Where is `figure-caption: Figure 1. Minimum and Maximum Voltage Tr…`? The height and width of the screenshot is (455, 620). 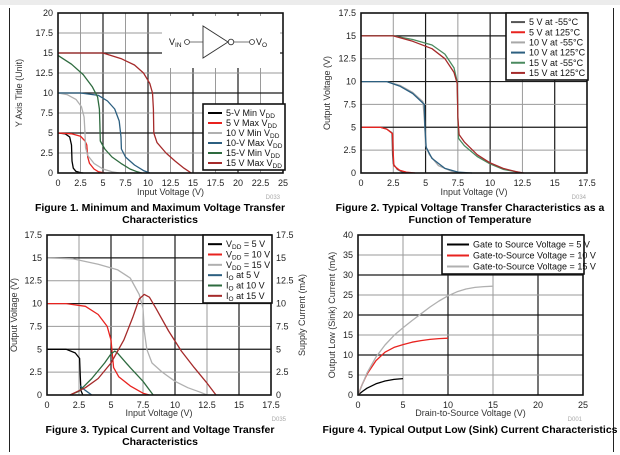
figure-caption: Figure 1. Minimum and Maximum Voltage Tr… is located at coordinates (160, 208).